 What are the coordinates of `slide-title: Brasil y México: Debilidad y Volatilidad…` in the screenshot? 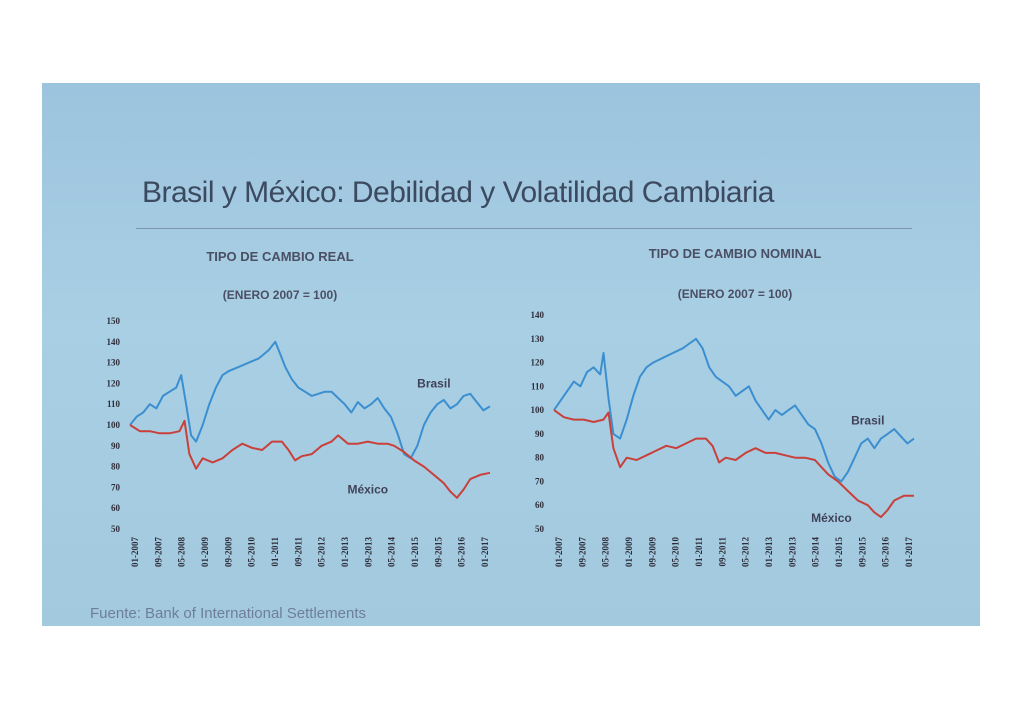 It's located at (458, 192).